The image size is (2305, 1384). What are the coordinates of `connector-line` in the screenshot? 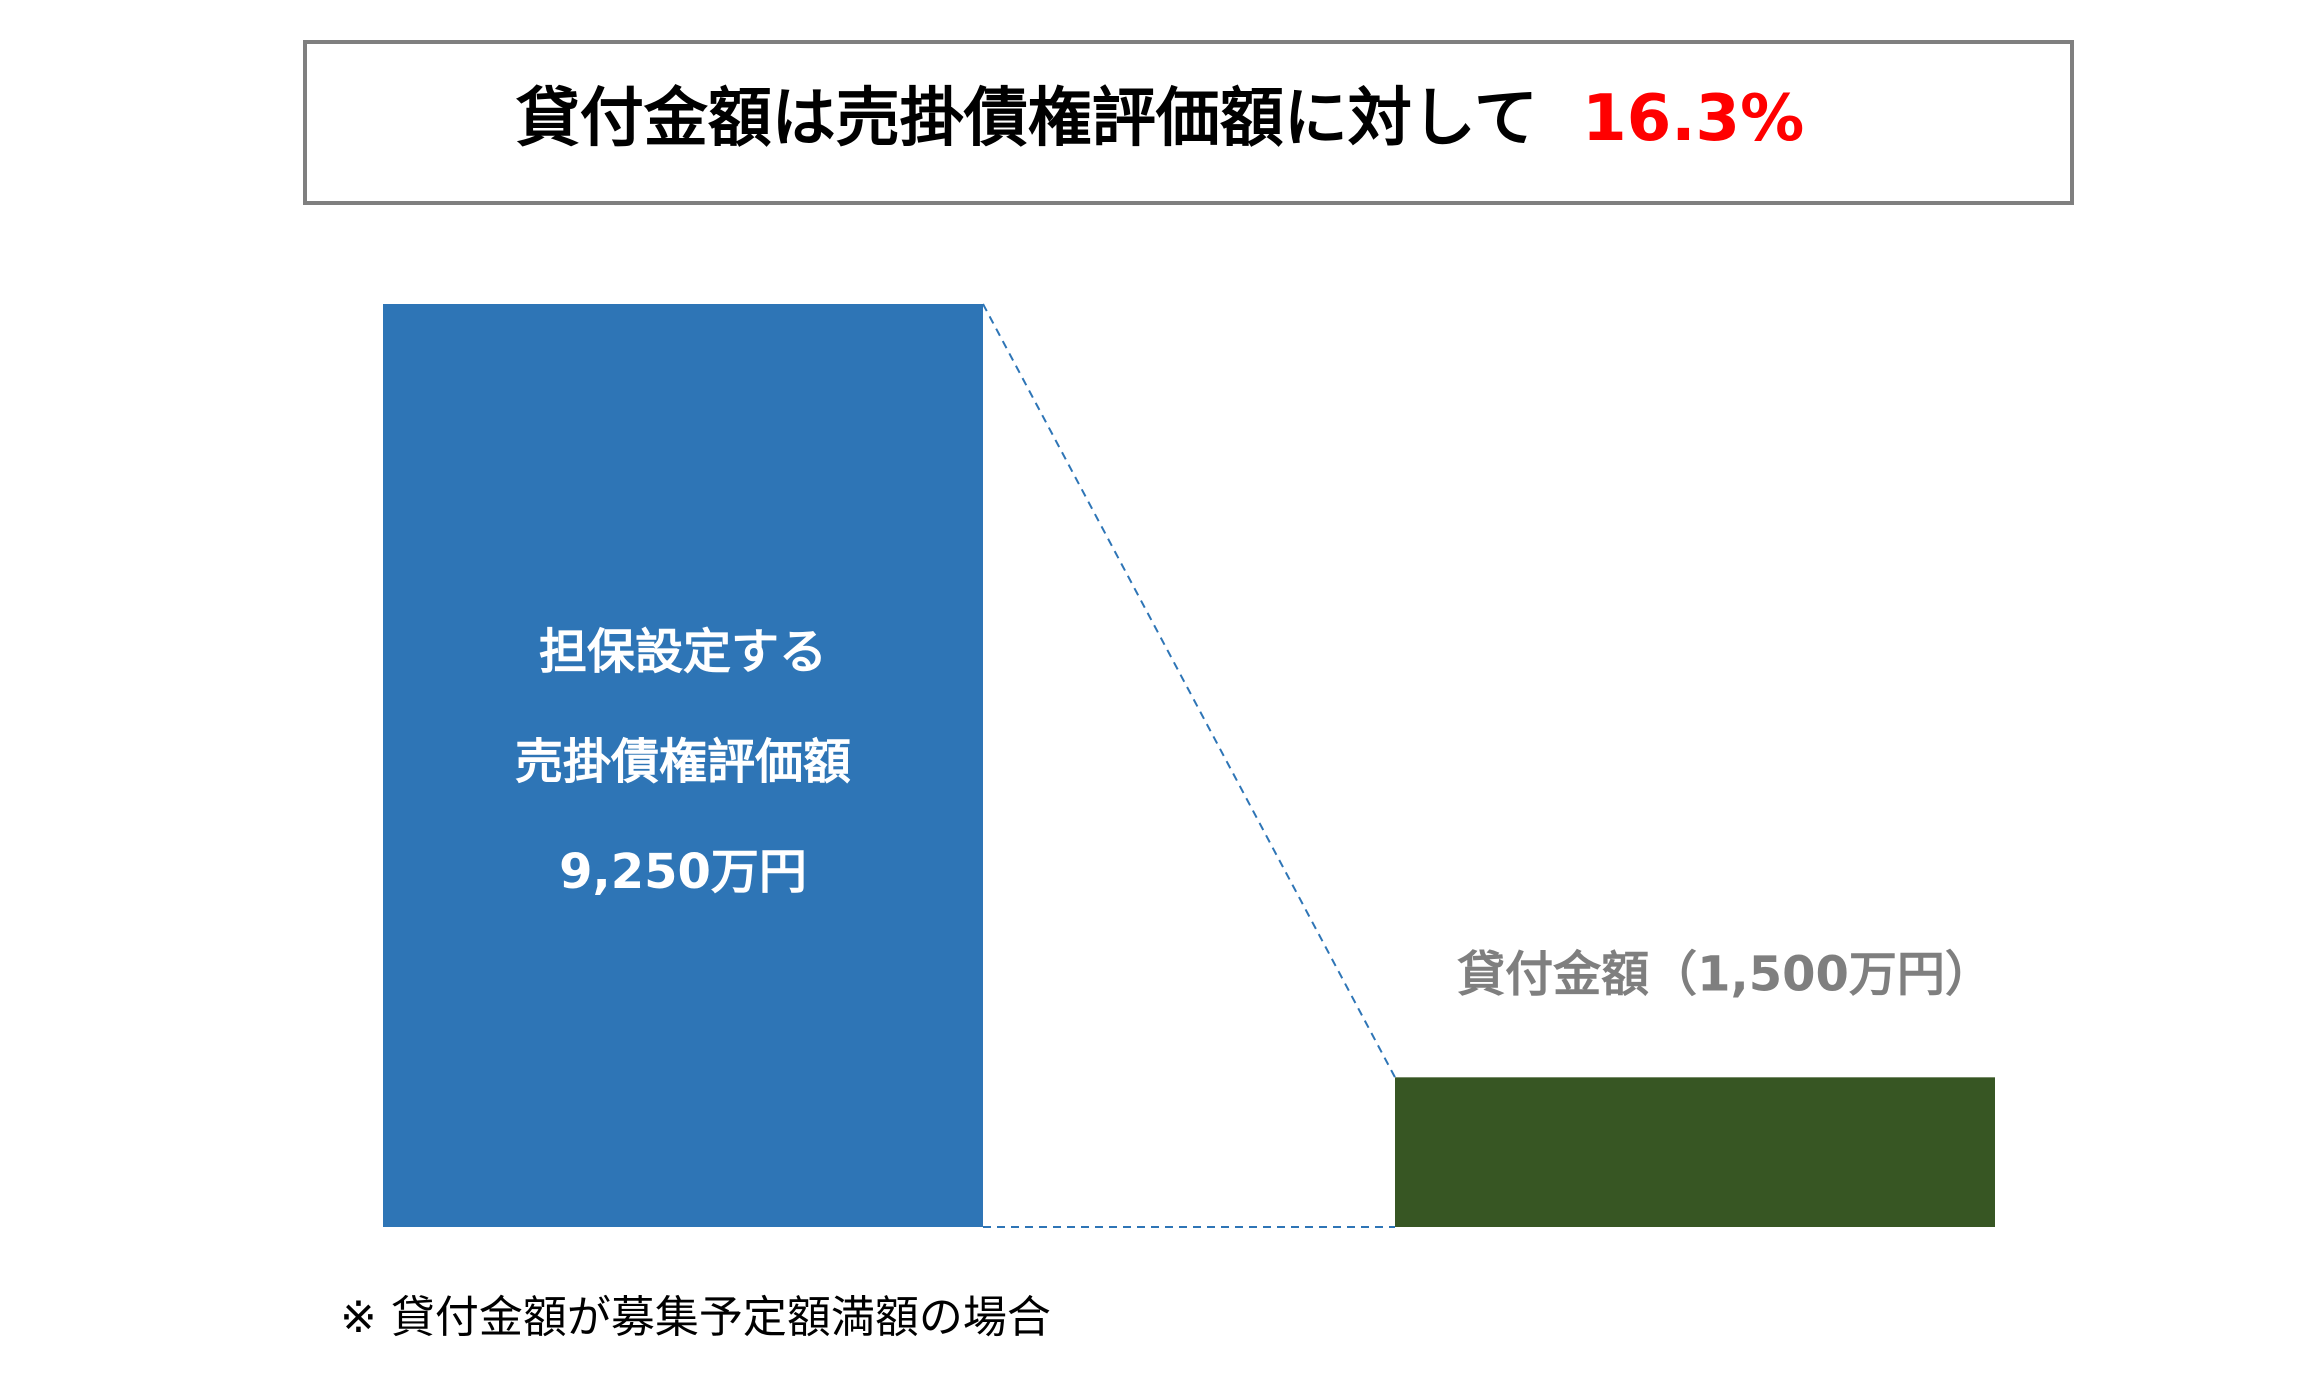 It's located at (1189, 690).